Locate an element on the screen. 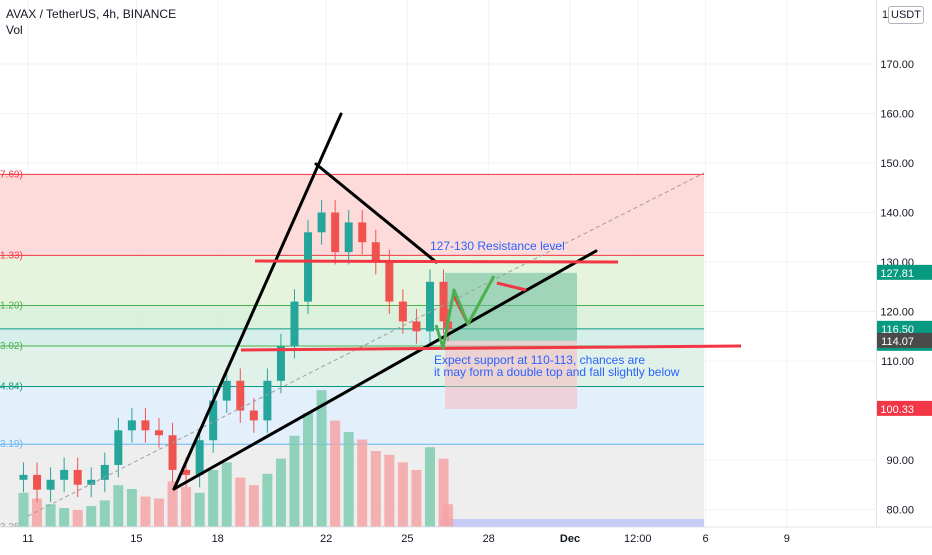 The image size is (932, 555). price-badge-label: 127.81 is located at coordinates (897, 274).